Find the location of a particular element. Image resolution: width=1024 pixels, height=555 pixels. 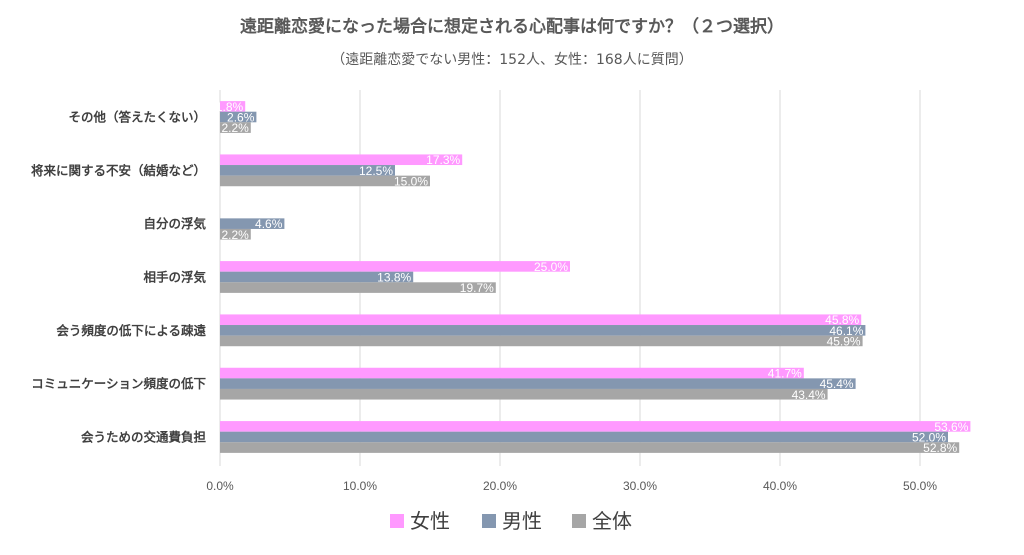

x-tick-label: 40.0% is located at coordinates (780, 486).